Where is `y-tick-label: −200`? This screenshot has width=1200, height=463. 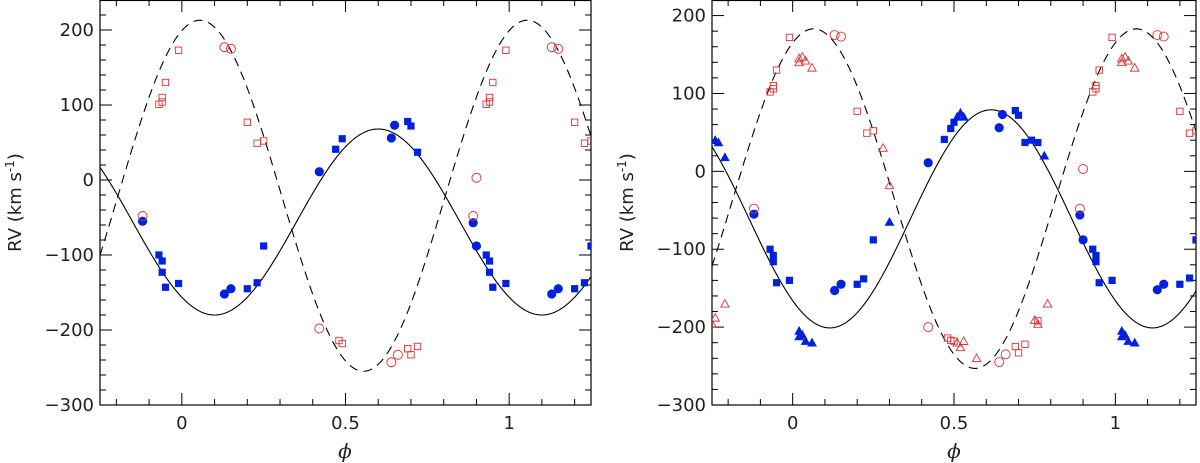
y-tick-label: −200 is located at coordinates (681, 327).